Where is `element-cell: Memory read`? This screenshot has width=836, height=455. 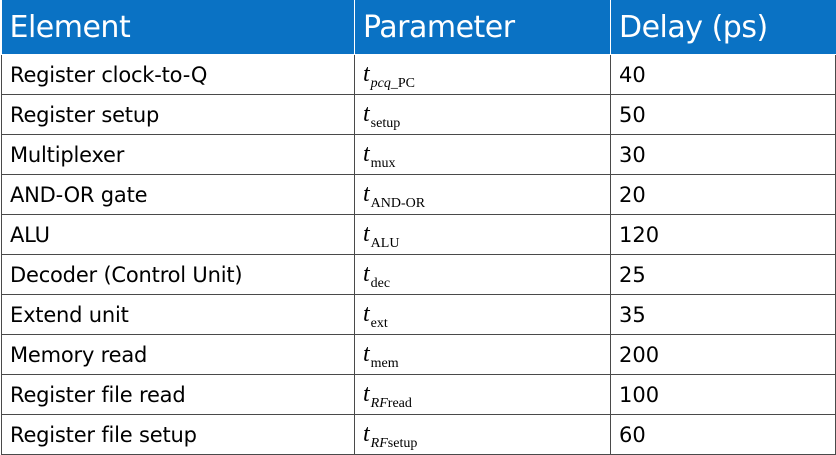
element-cell: Memory read is located at coordinates (178, 354).